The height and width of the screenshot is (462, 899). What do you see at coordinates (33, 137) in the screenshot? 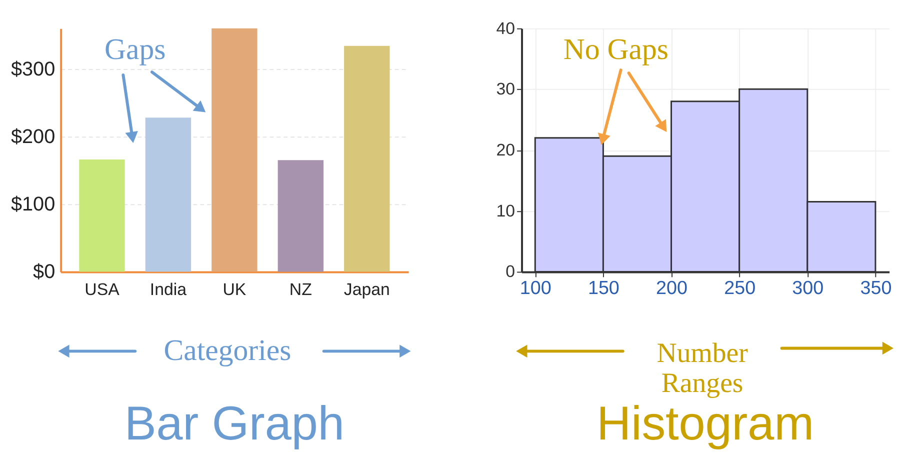
I see `y-tick-label: $200` at bounding box center [33, 137].